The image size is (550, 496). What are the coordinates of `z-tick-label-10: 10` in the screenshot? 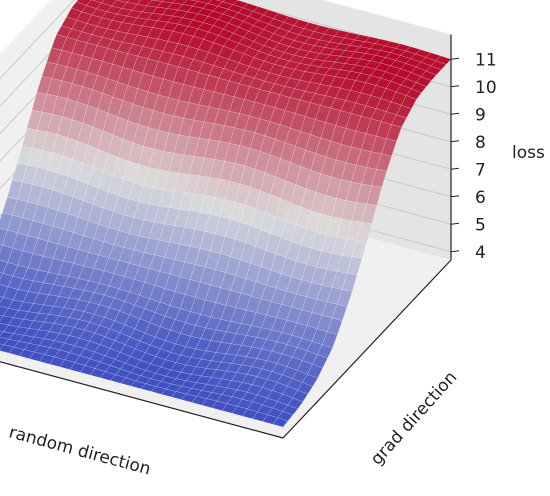 It's located at (486, 88).